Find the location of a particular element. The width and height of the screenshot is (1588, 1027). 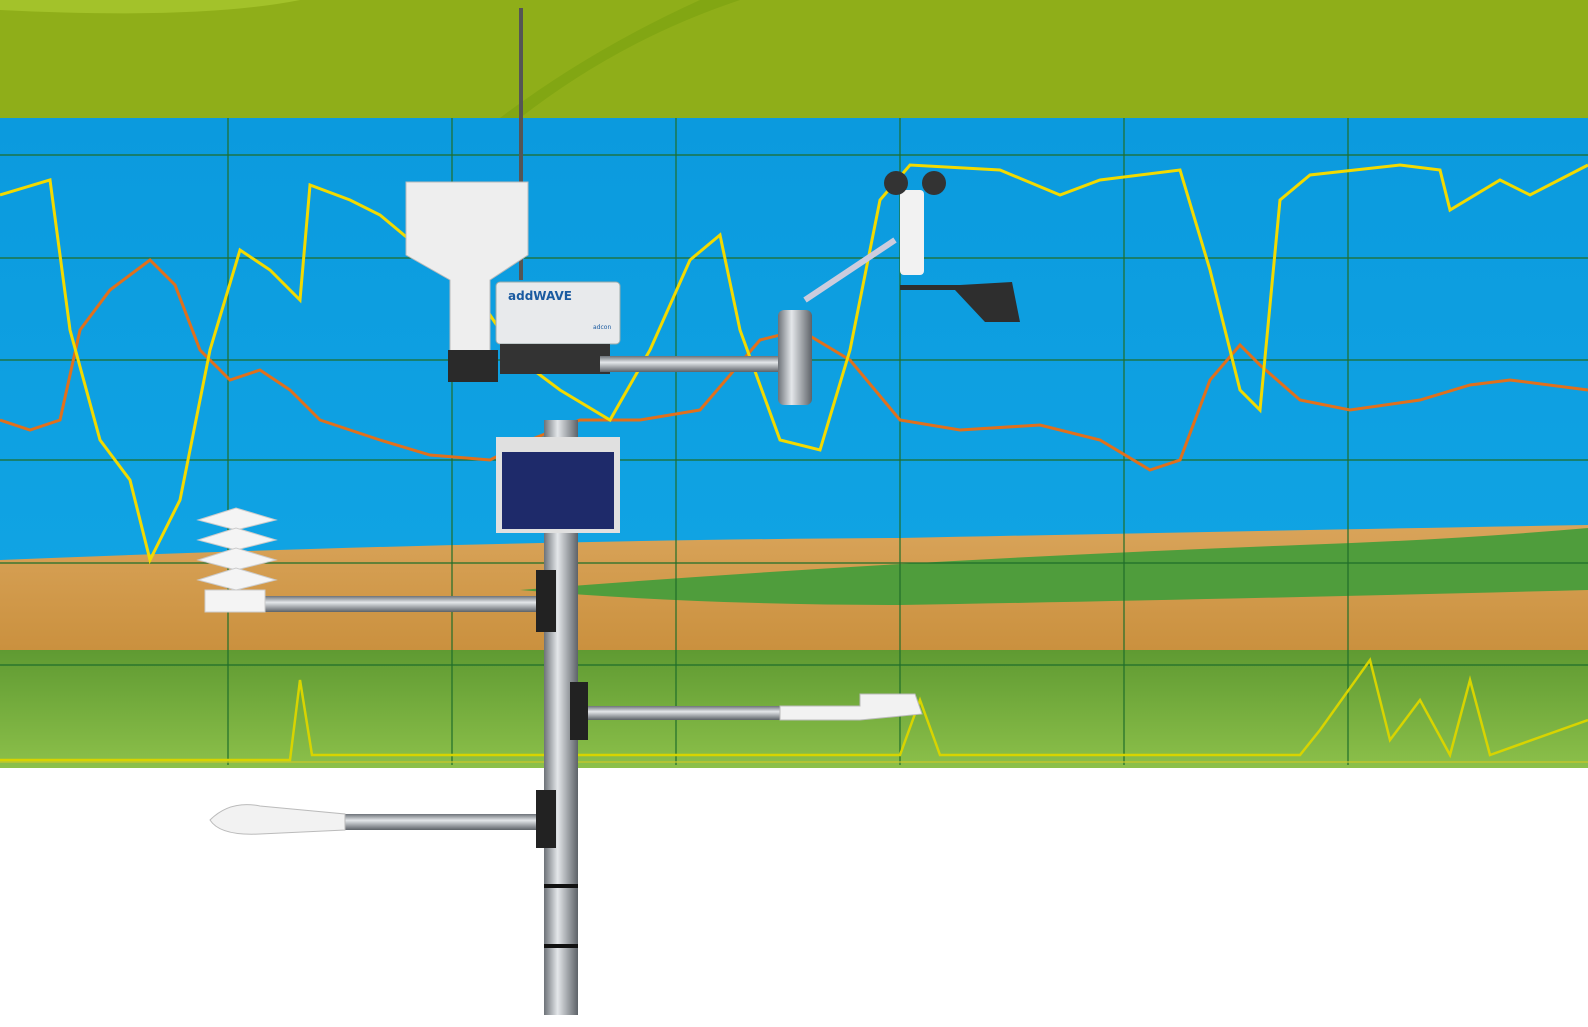

radiation-shield is located at coordinates (237, 560).